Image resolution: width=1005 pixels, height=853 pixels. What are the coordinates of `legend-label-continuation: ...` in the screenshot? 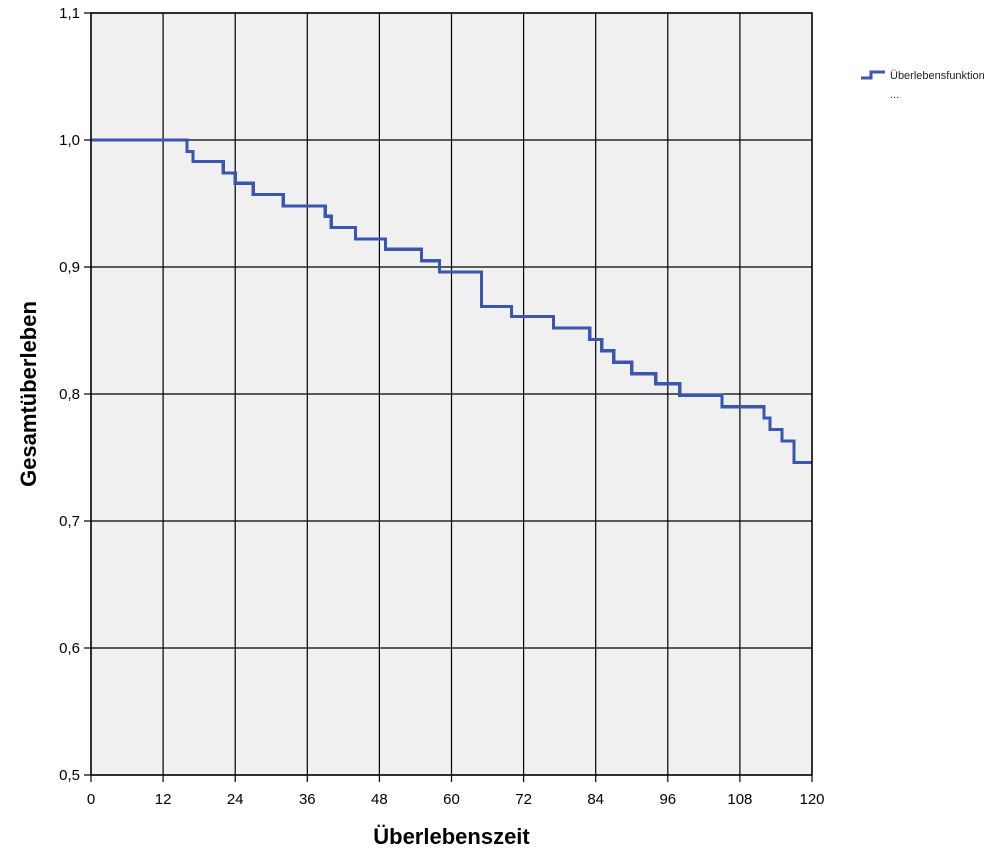 It's located at (894, 95).